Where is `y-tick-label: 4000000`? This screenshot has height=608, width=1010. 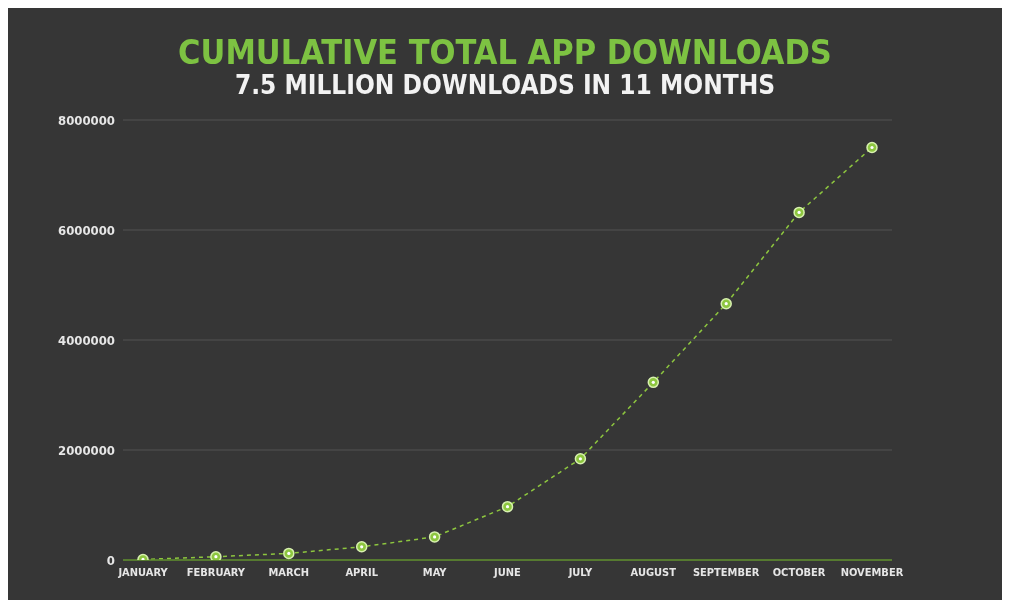 y-tick-label: 4000000 is located at coordinates (86, 340).